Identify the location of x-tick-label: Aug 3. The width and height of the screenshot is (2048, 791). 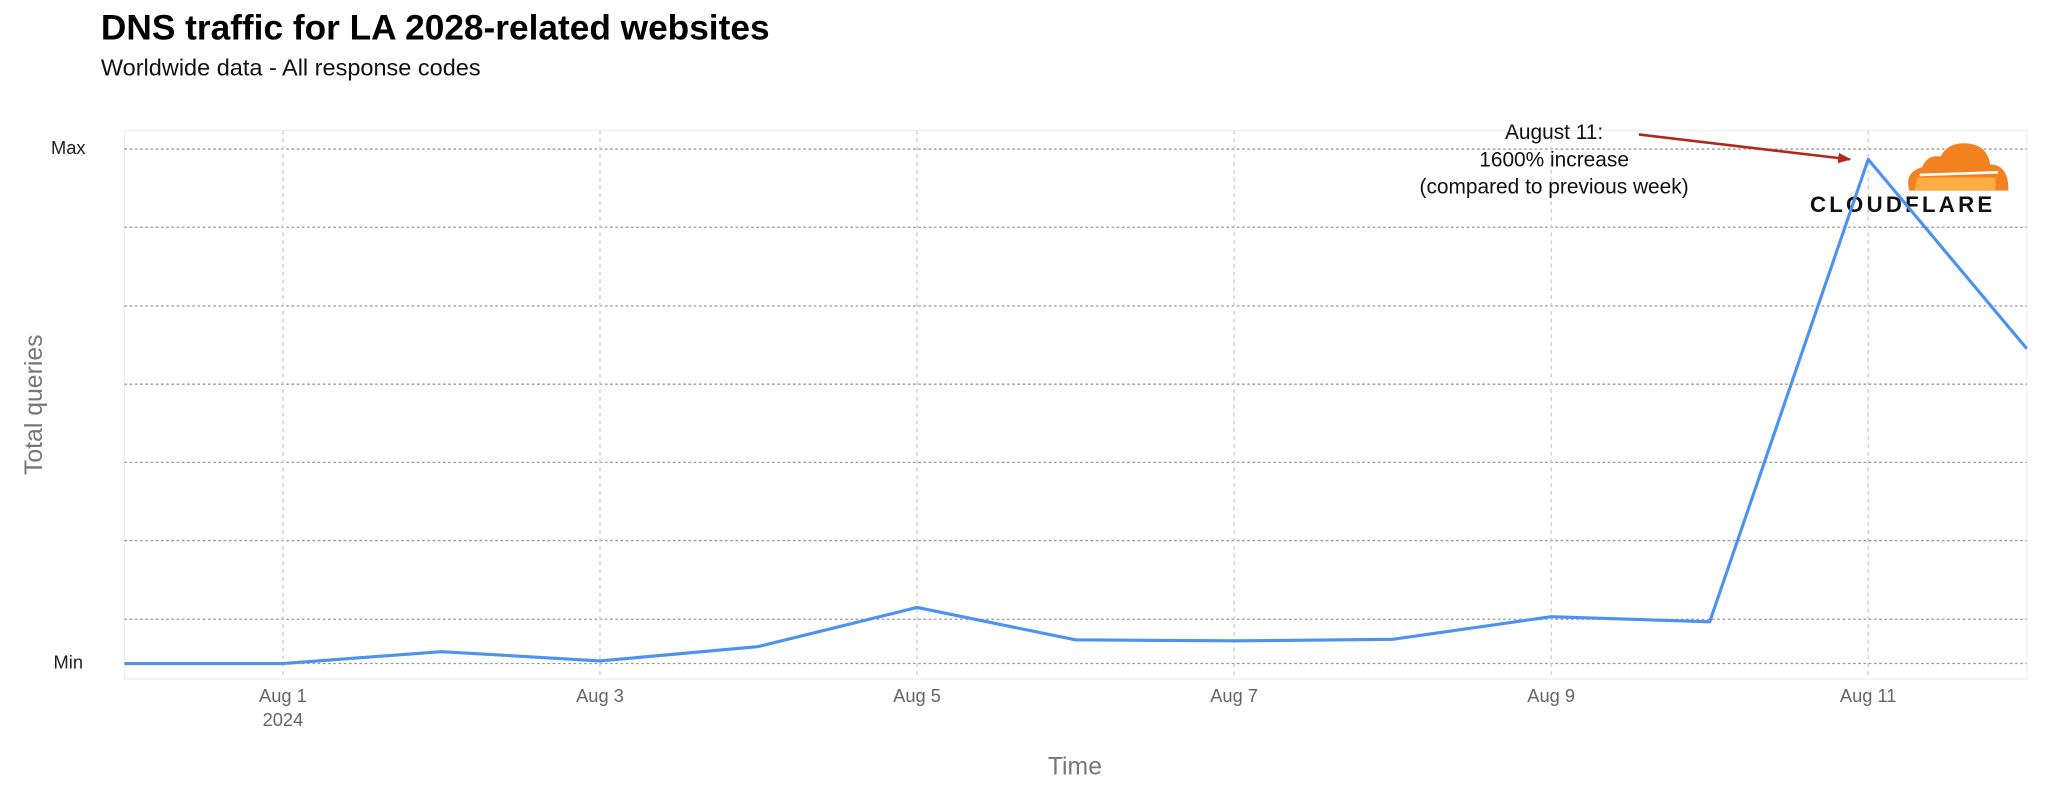
(600, 695).